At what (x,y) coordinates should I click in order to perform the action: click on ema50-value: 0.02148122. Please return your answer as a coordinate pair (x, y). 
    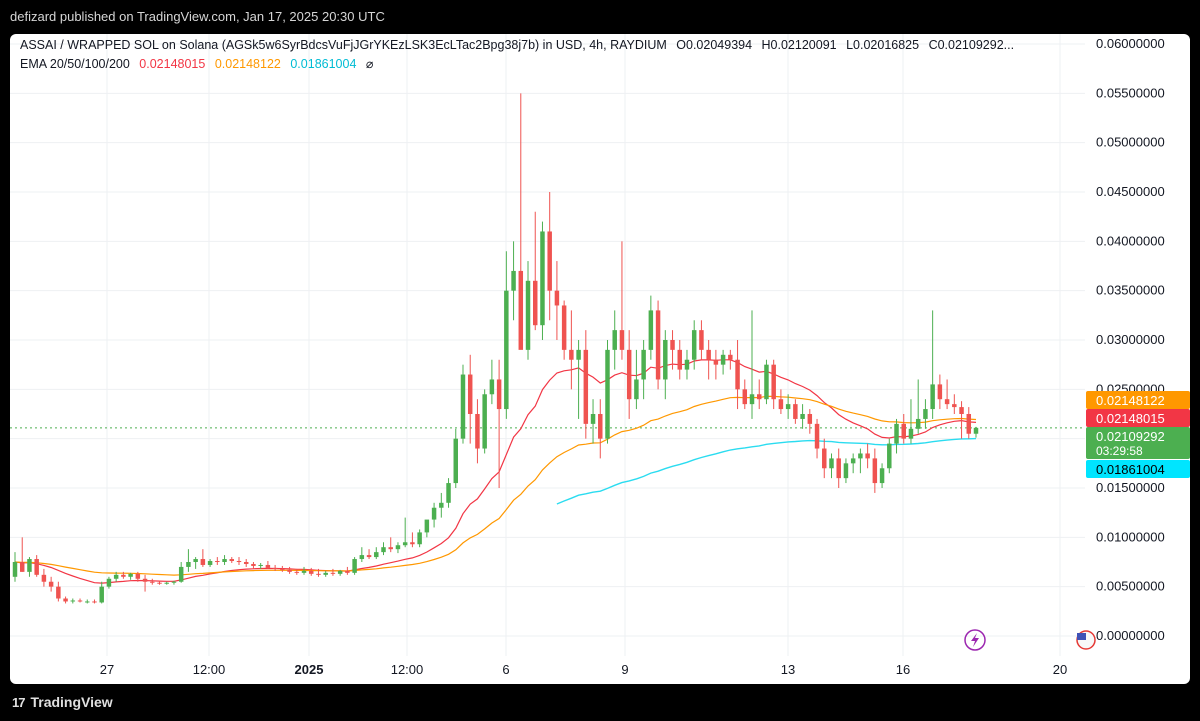
    Looking at the image, I should click on (247, 64).